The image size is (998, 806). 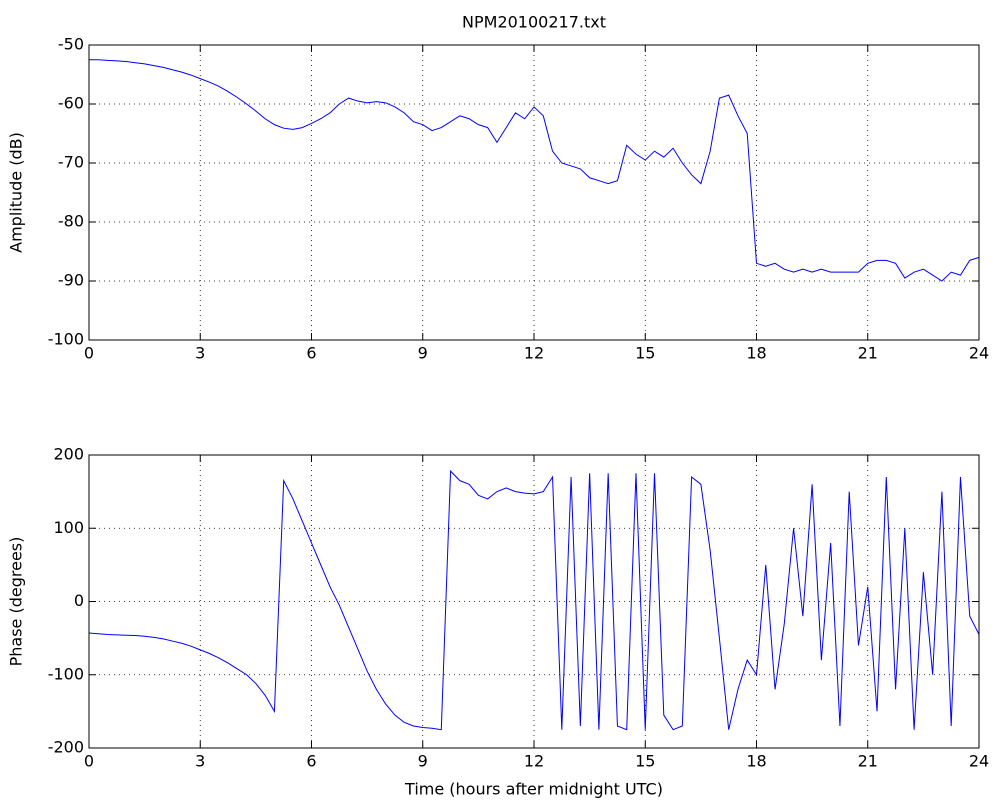 I want to click on y-tick-label: -90, so click(x=71, y=280).